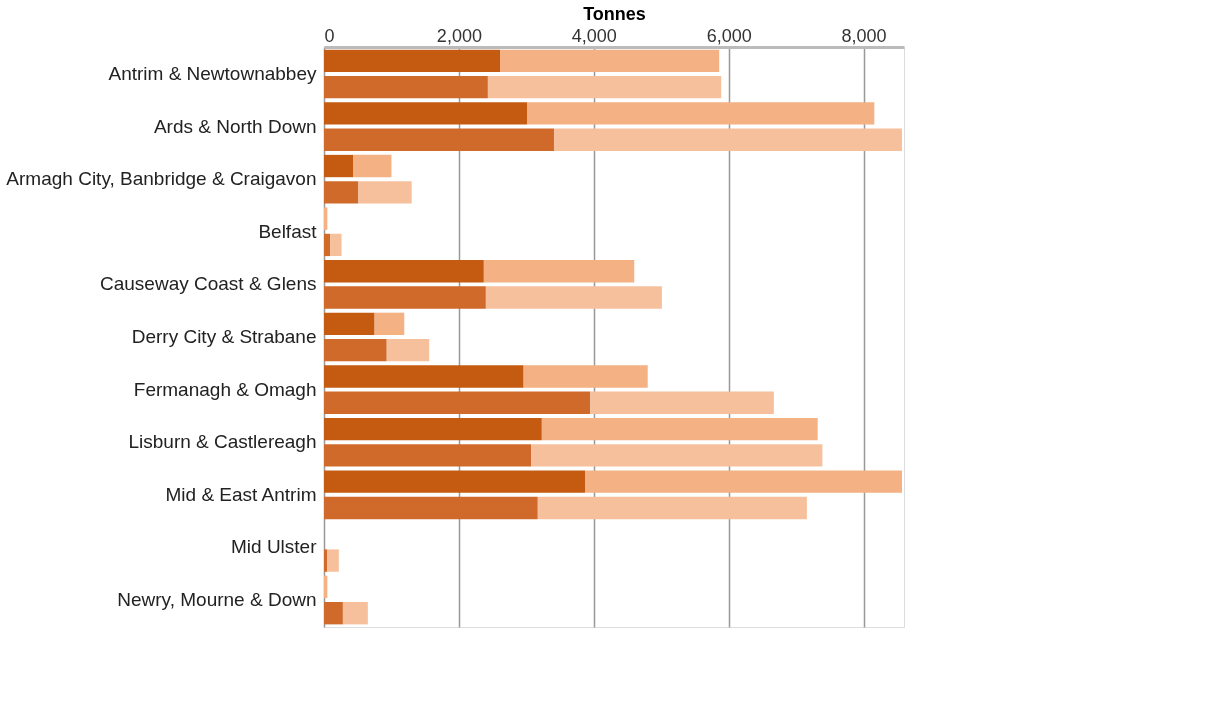 This screenshot has width=1217, height=708. Describe the element at coordinates (594, 35) in the screenshot. I see `x-tick-label: 4,000` at that location.